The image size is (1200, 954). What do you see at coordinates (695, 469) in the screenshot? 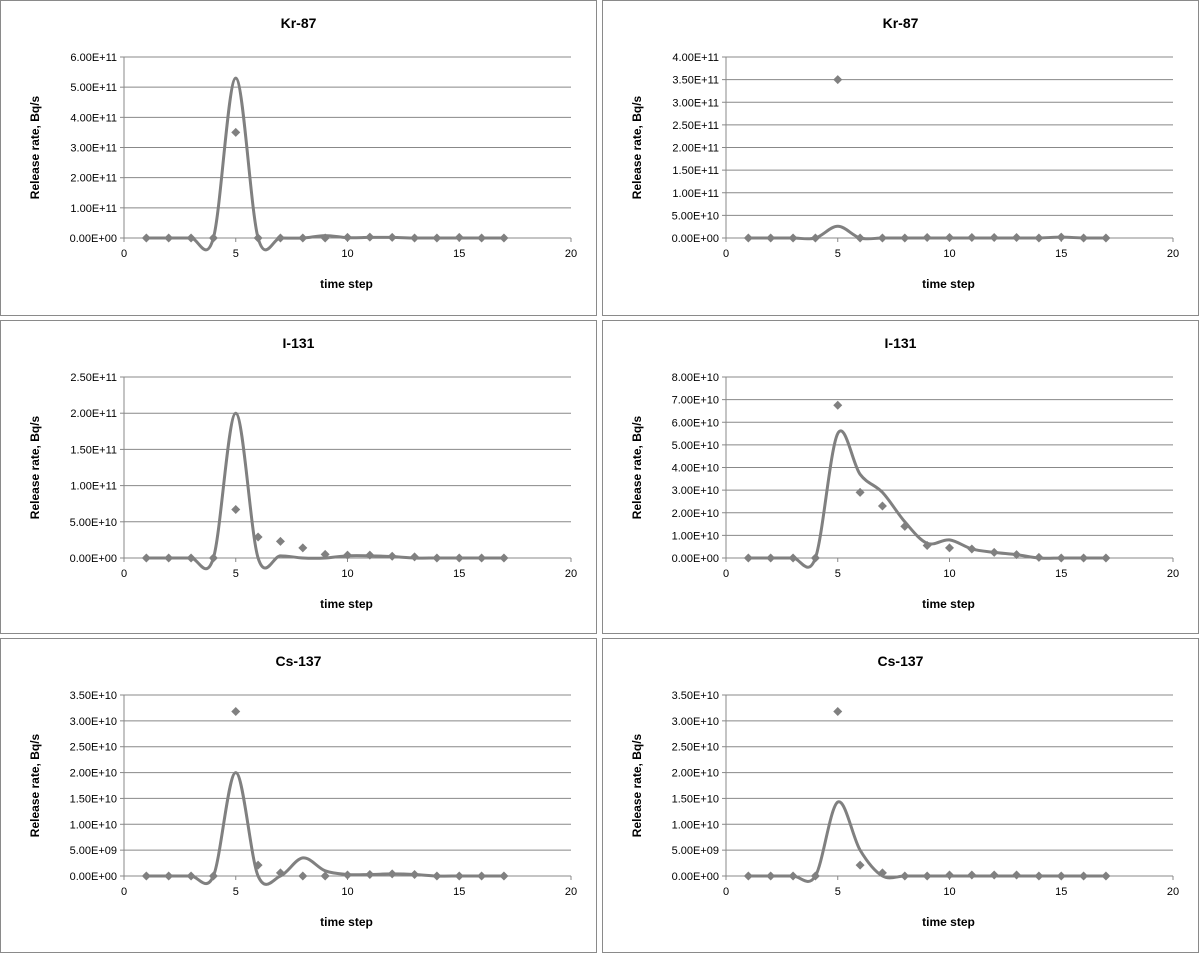
I see `y-tick-label: 4.00E+10` at bounding box center [695, 469].